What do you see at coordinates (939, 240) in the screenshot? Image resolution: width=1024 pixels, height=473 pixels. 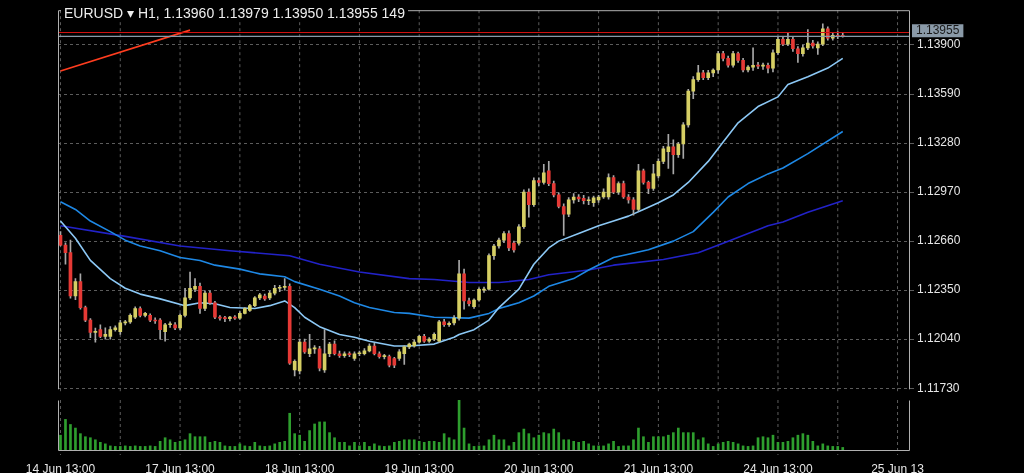 I see `y-tick-label: 1.12660` at bounding box center [939, 240].